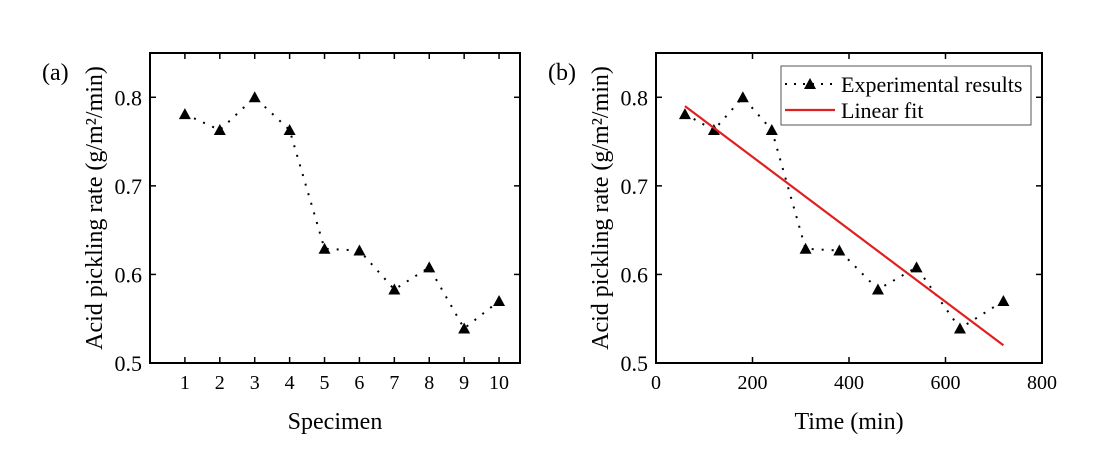 Image resolution: width=1097 pixels, height=475 pixels. Describe the element at coordinates (290, 383) in the screenshot. I see `x-tick-label: 4` at that location.